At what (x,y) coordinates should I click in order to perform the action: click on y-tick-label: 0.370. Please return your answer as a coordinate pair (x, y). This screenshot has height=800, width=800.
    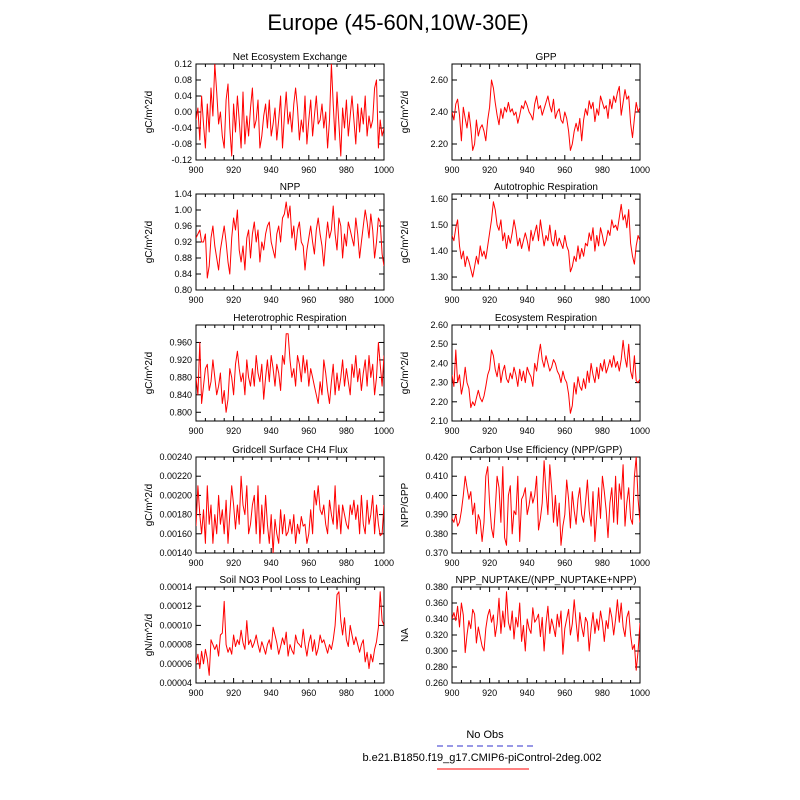
    Looking at the image, I should click on (436, 553).